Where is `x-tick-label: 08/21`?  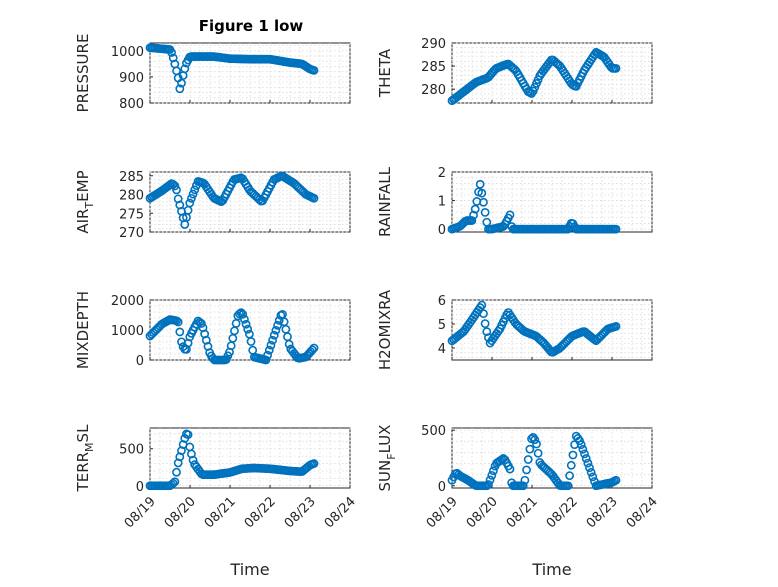 x-tick-label: 08/21 is located at coordinates (220, 512).